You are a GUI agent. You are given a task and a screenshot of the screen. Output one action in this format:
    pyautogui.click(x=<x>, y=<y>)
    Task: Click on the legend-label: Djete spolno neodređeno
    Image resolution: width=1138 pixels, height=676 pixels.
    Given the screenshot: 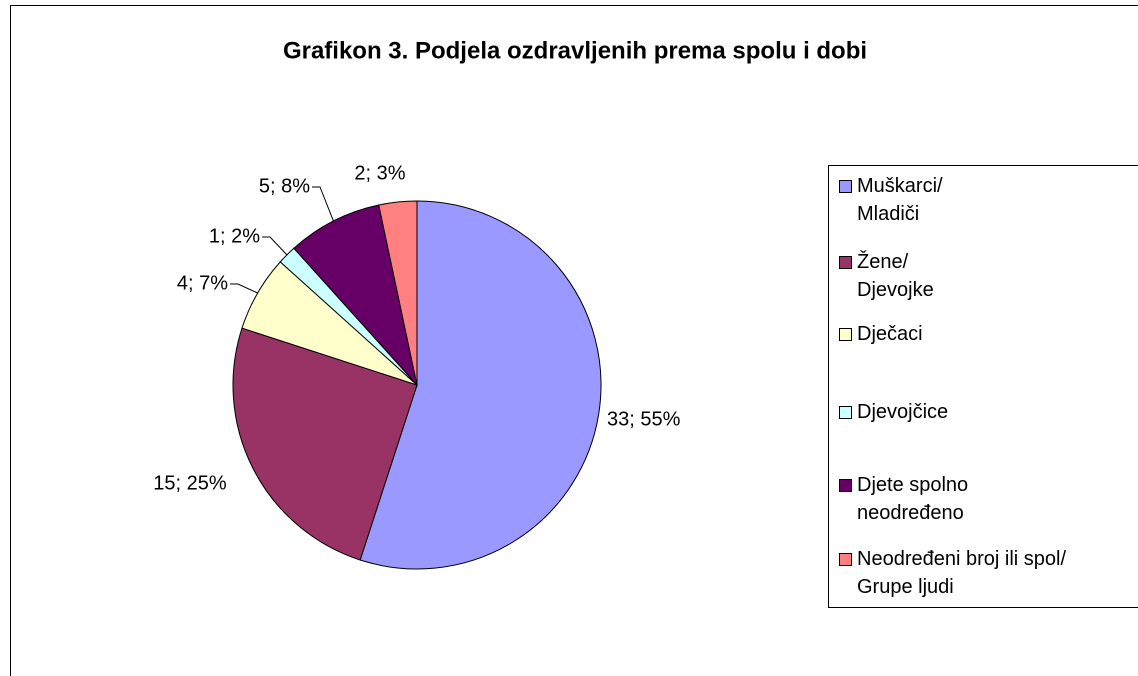 What is the action you would take?
    pyautogui.click(x=913, y=499)
    